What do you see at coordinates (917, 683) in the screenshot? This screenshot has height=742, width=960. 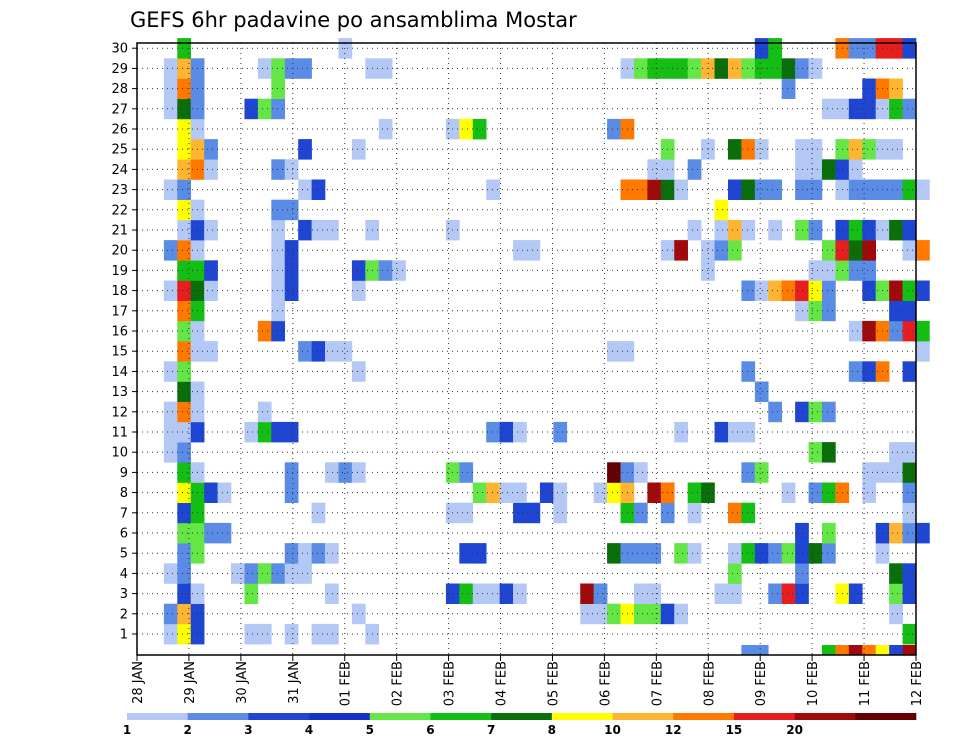 I see `x-tick-label: 12 FEB` at bounding box center [917, 683].